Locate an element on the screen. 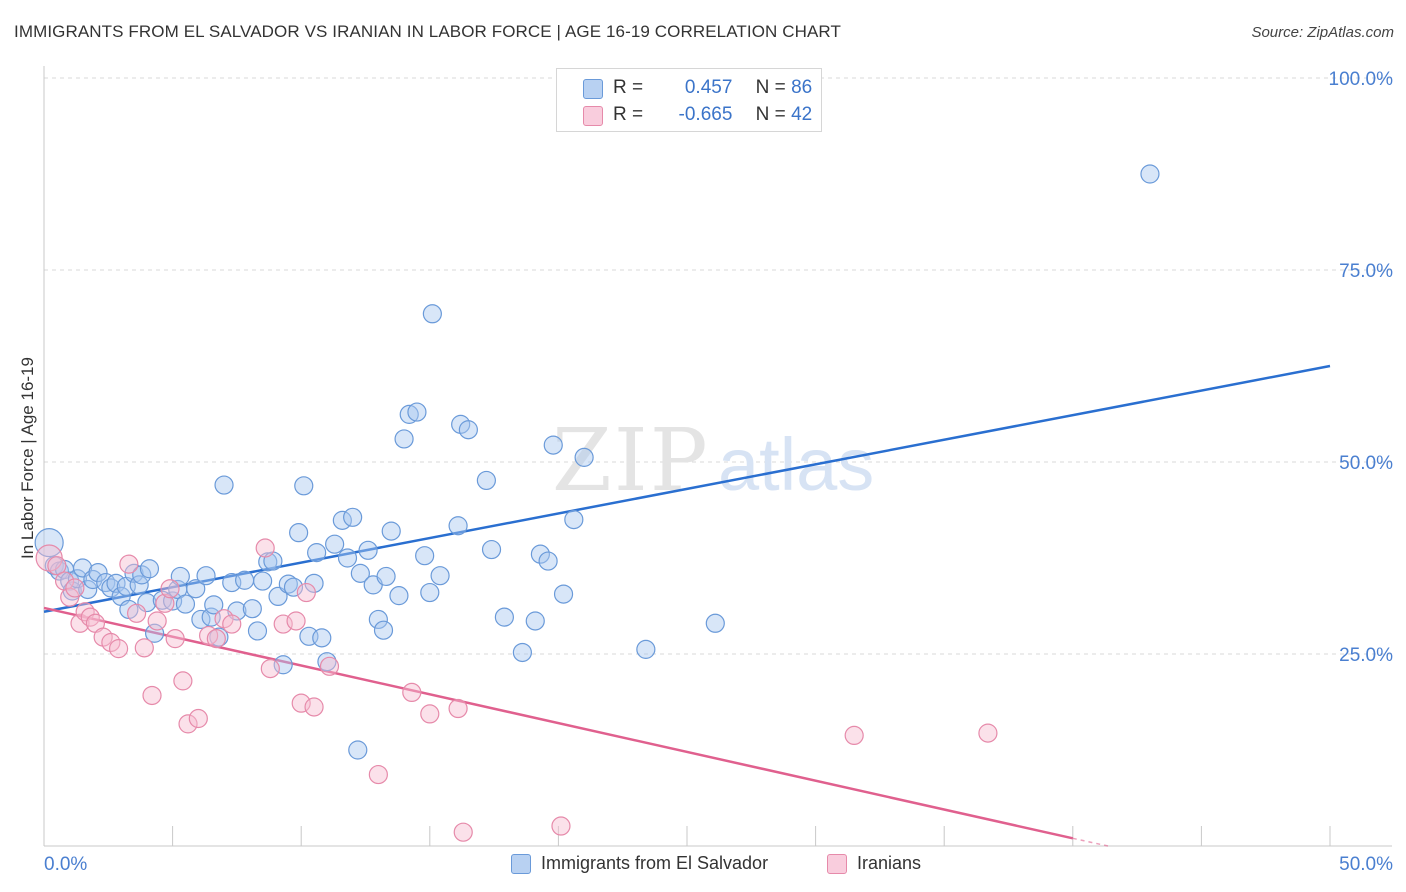  legend-swatch-blue is located at coordinates (593, 89).